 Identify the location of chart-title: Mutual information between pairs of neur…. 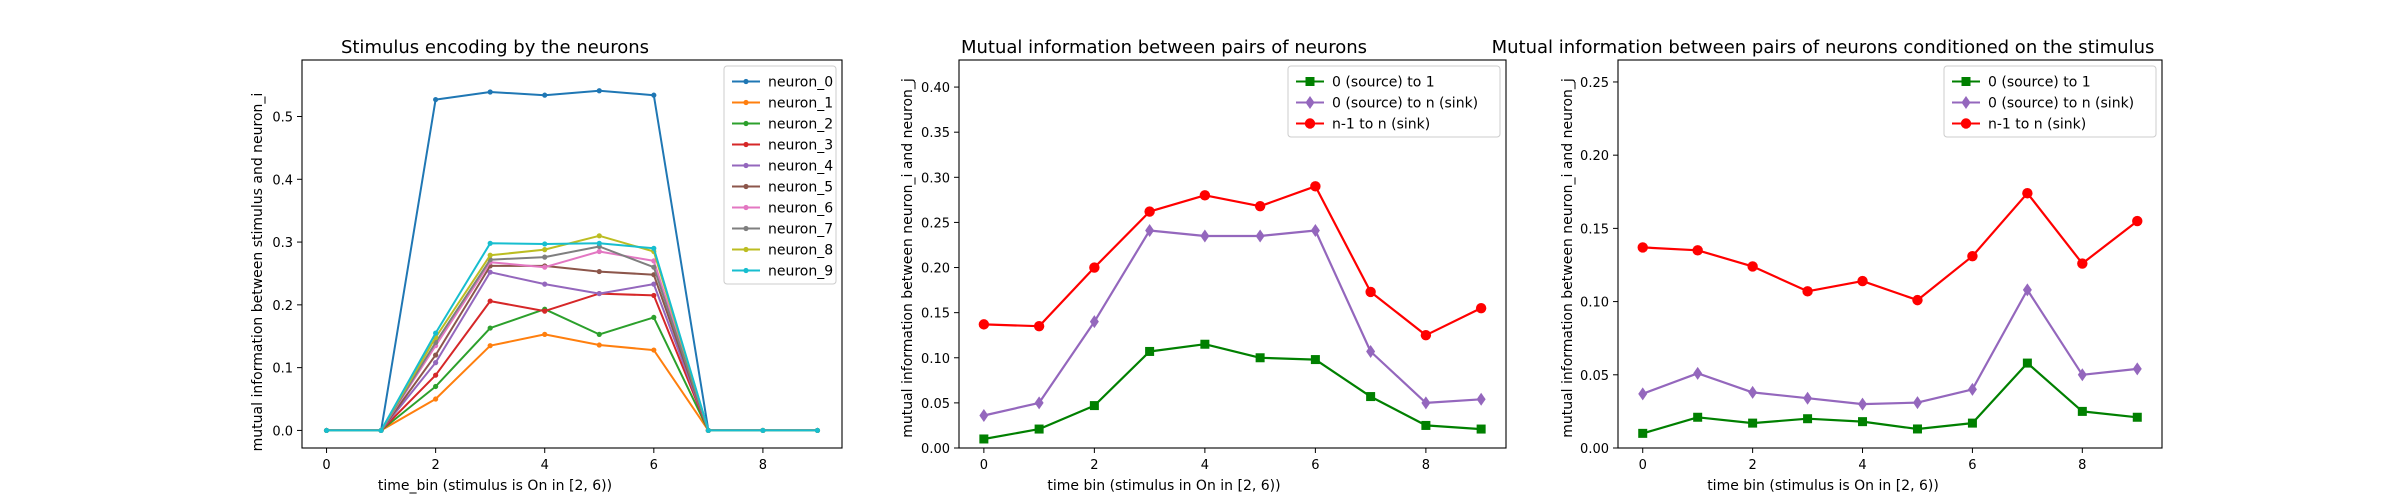
(1823, 47).